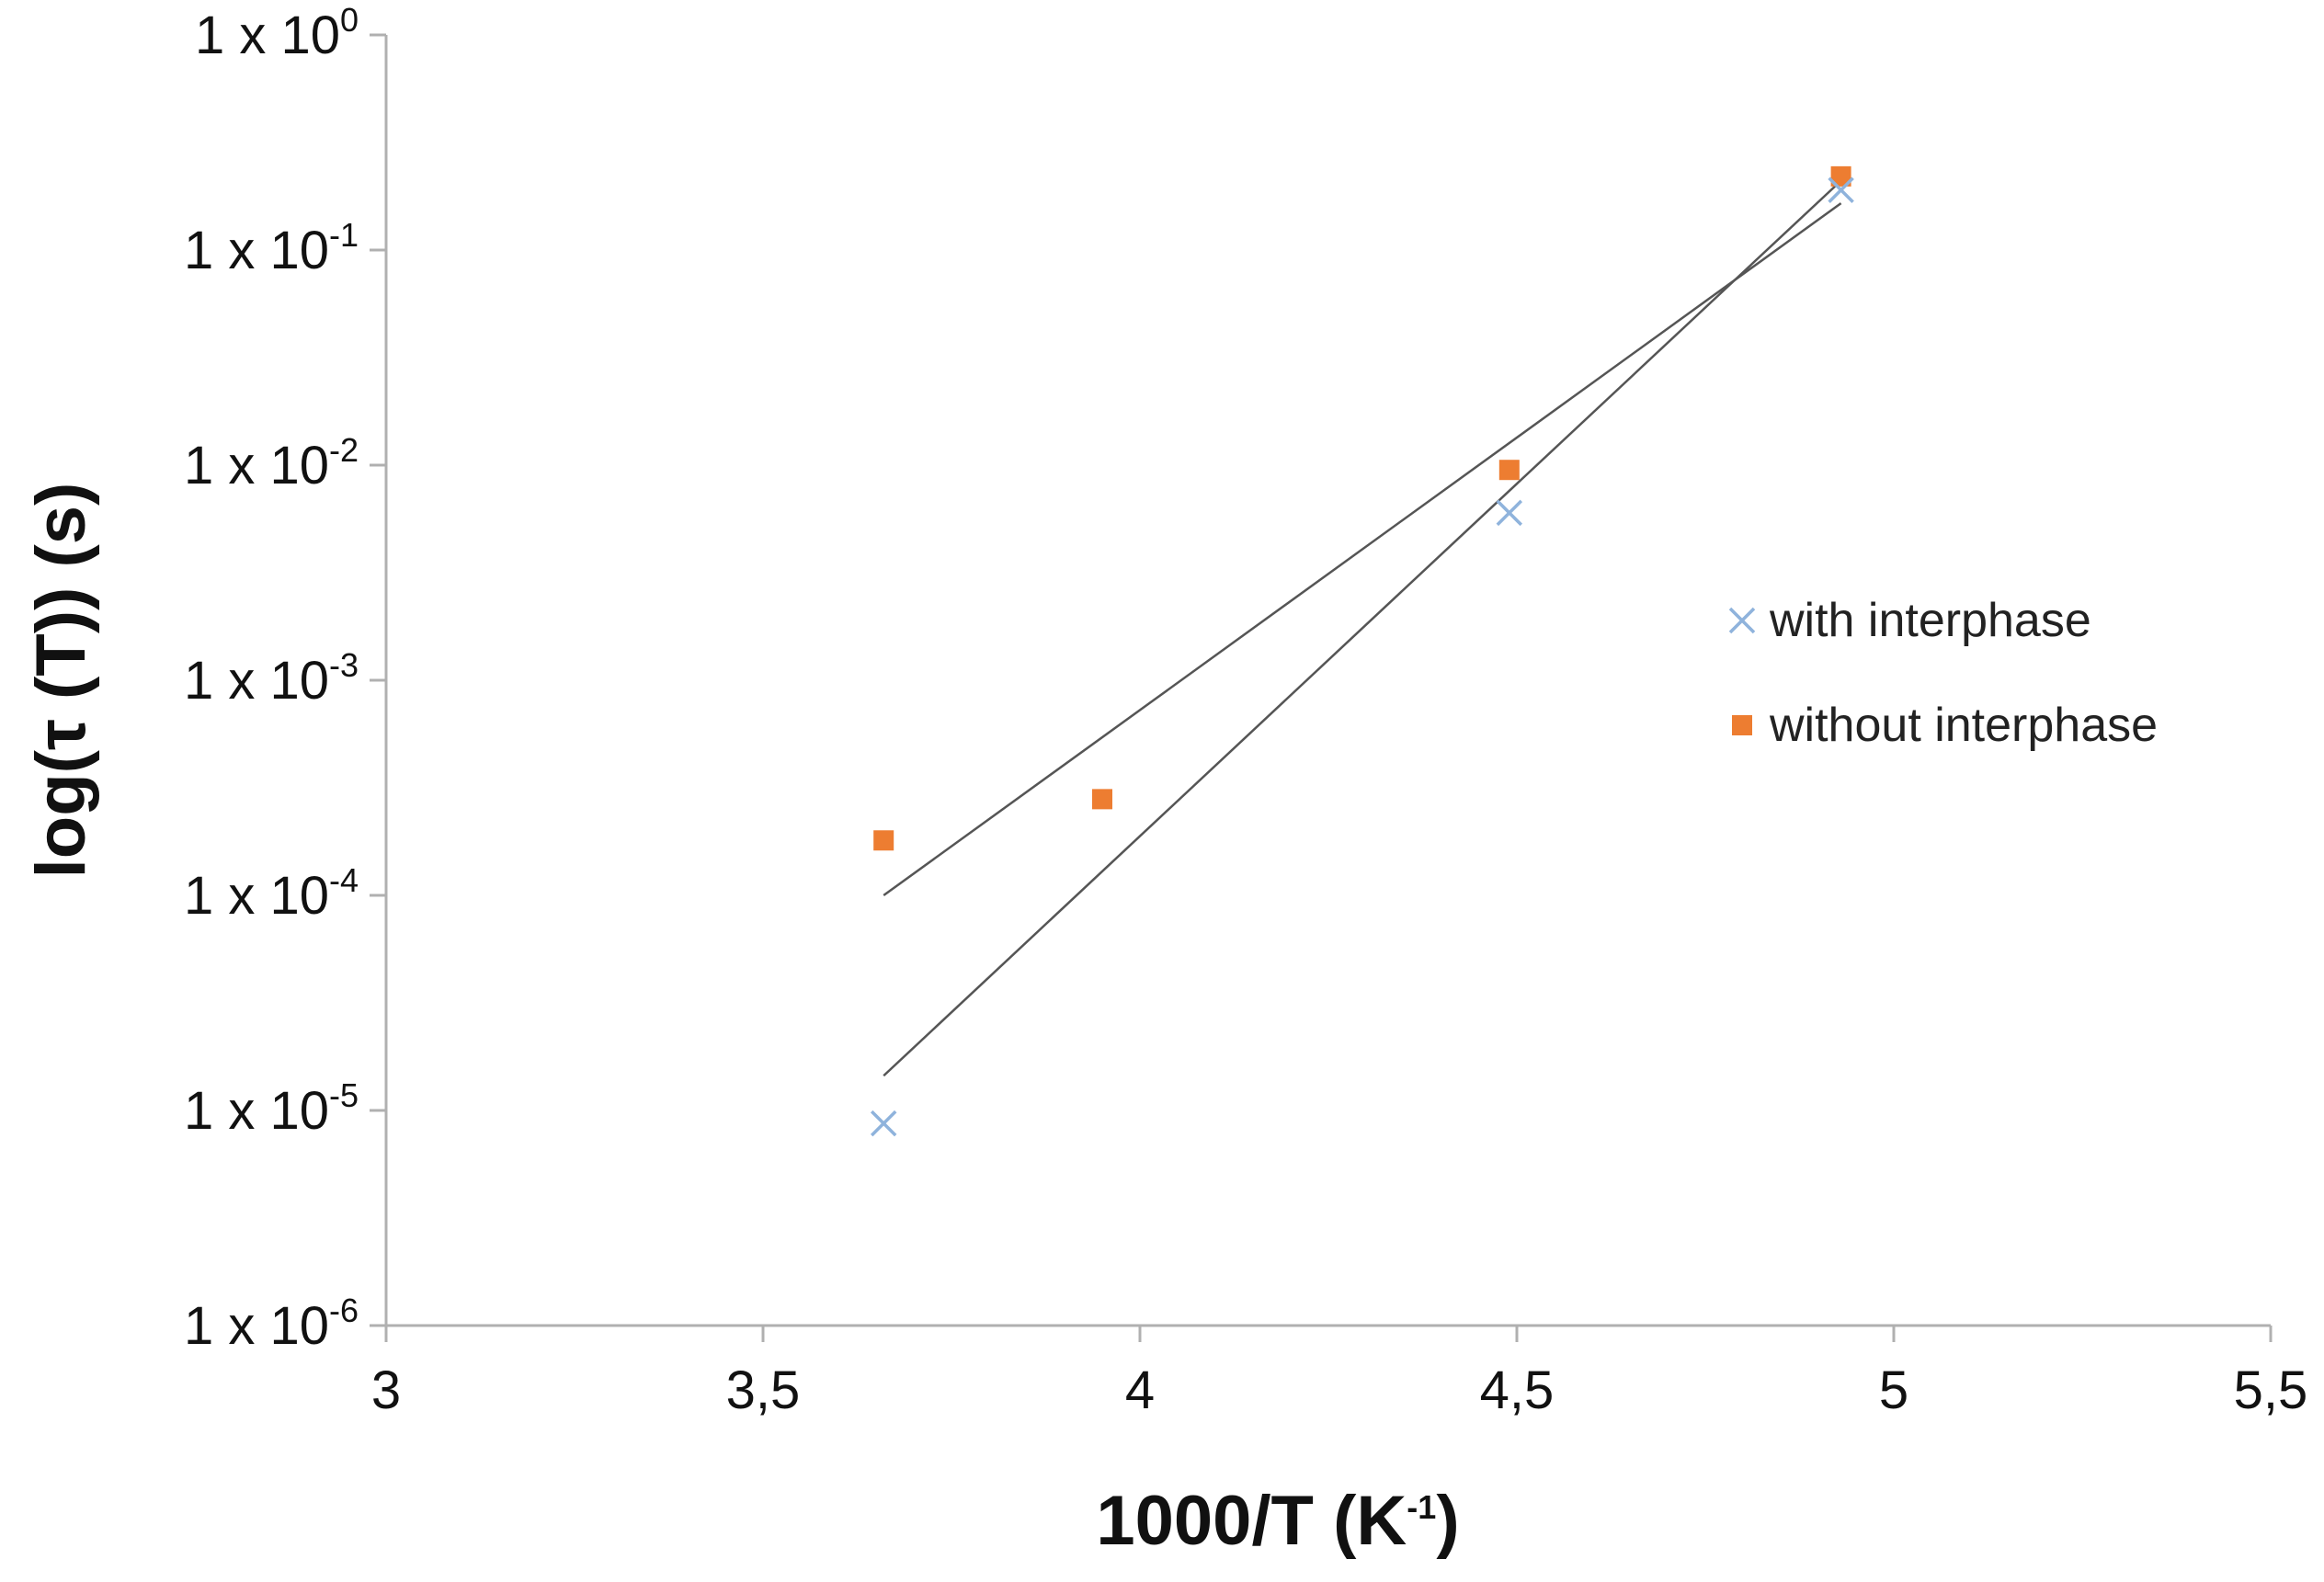  What do you see at coordinates (1339, 1373) in the screenshot?
I see `x-axis-ticks: 3 3,5 4 4,5 5 5,5` at bounding box center [1339, 1373].